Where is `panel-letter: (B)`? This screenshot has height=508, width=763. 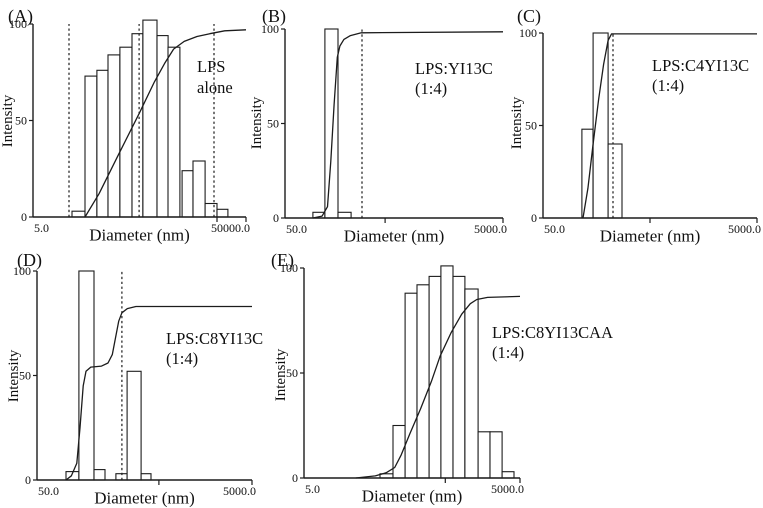
panel-letter: (B) is located at coordinates (274, 16).